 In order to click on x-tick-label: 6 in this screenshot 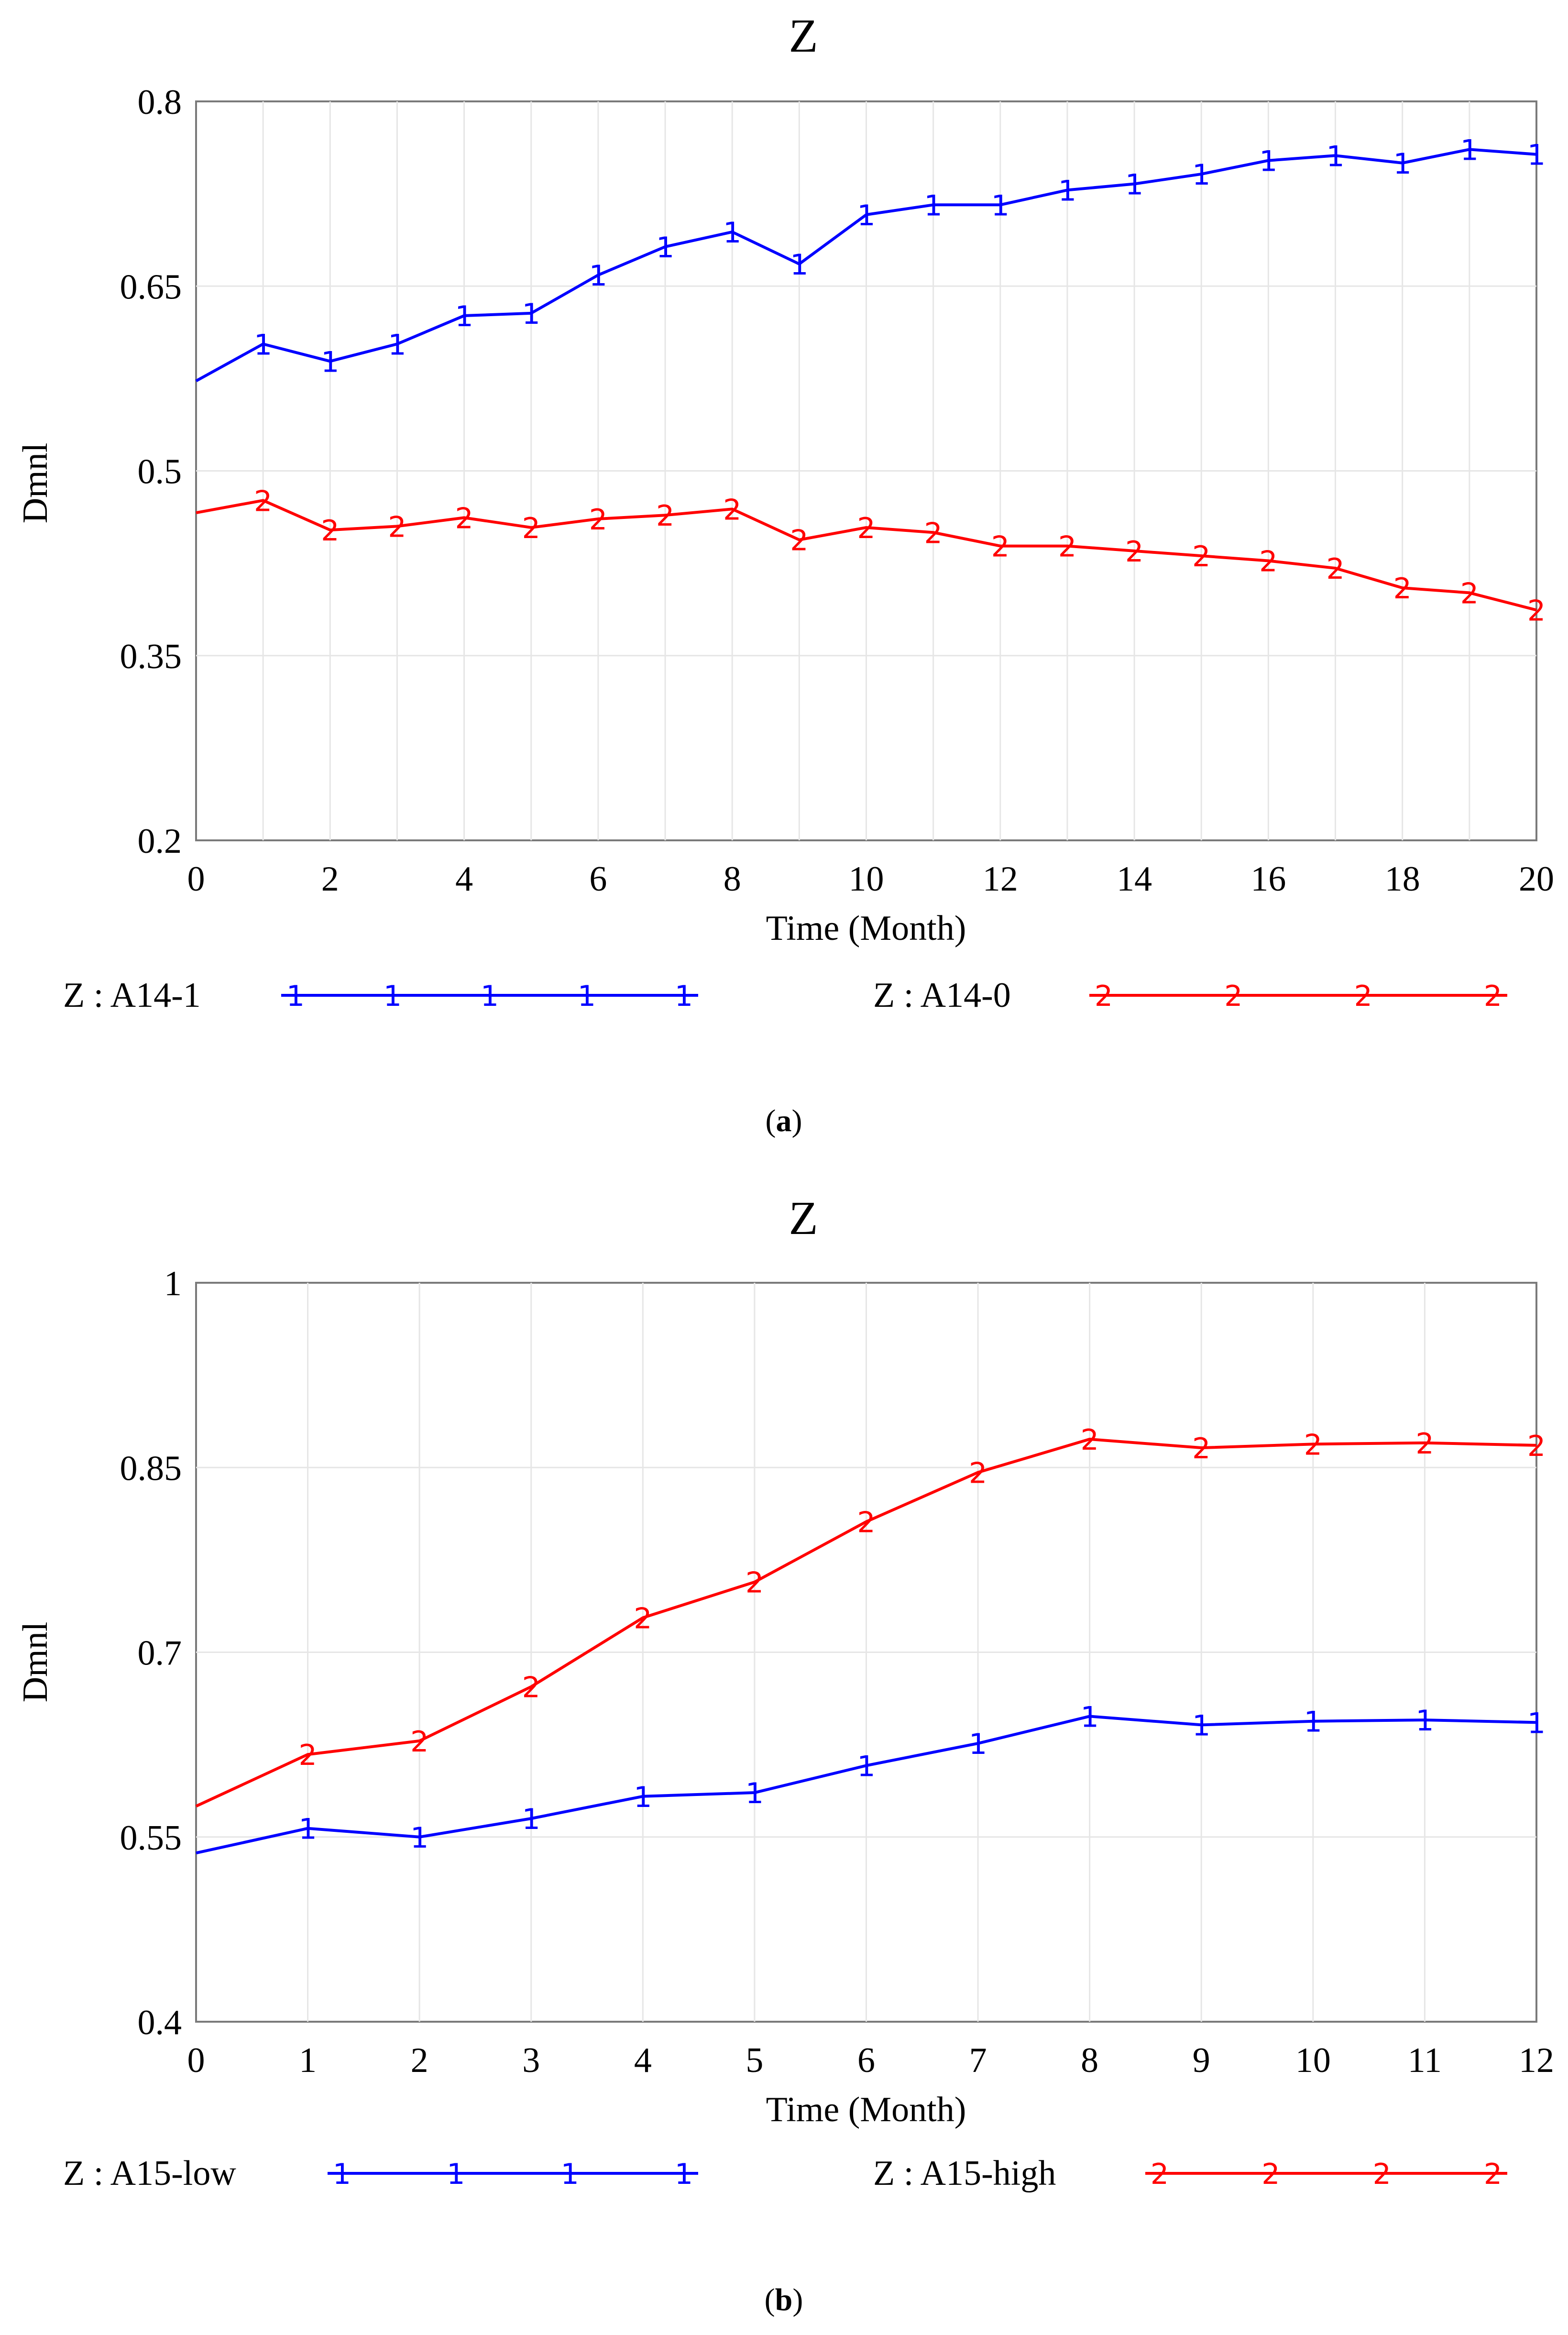, I will do `click(866, 2060)`.